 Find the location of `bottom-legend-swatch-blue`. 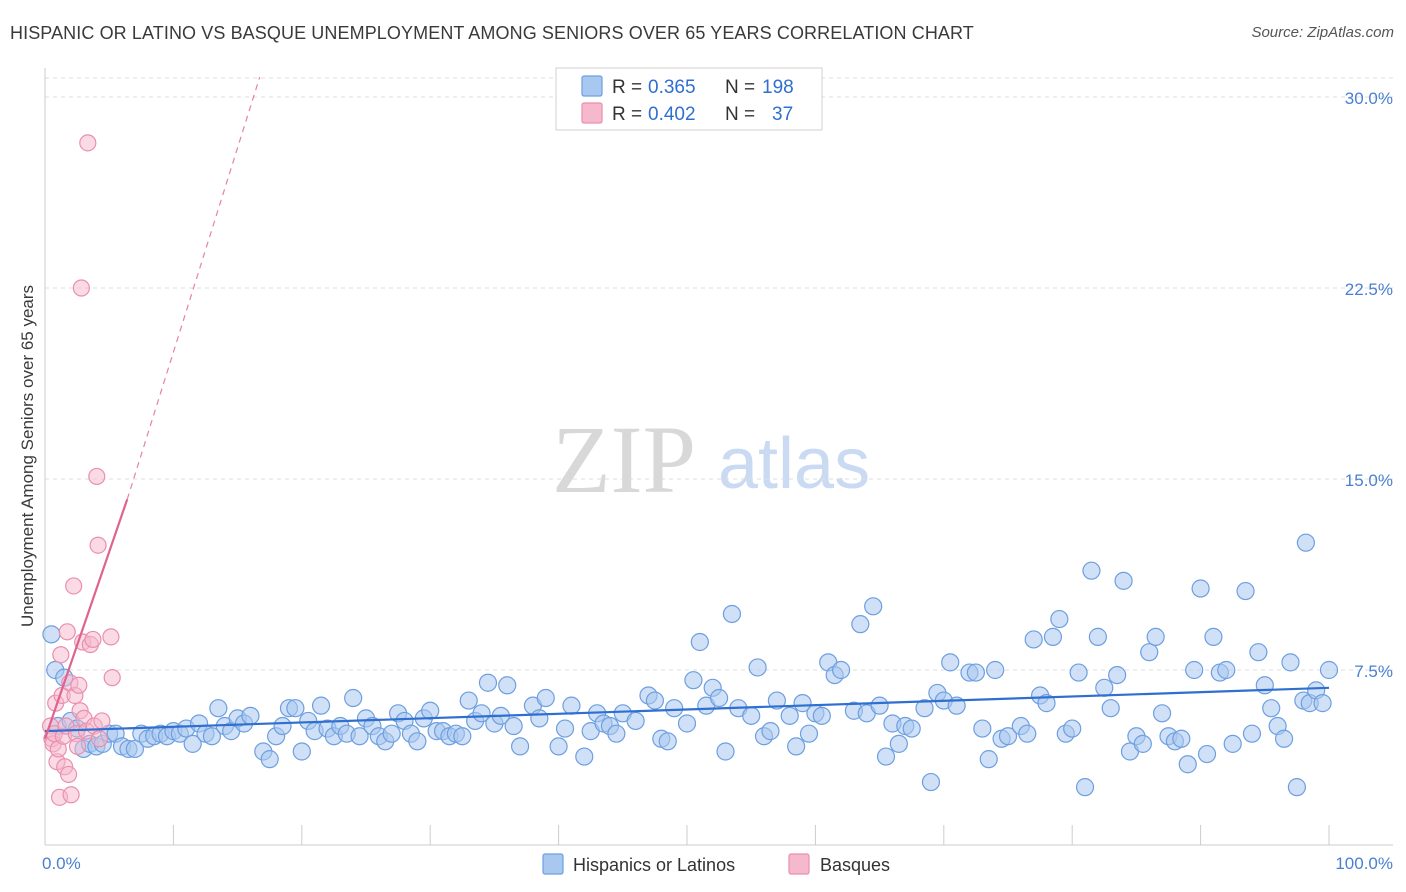

bottom-legend-swatch-blue is located at coordinates (553, 864).